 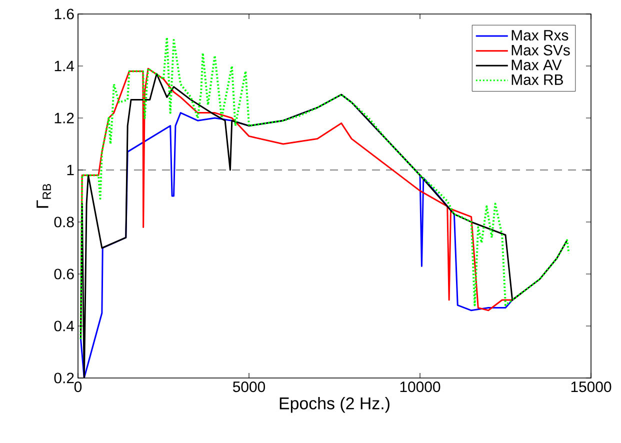 What do you see at coordinates (591, 387) in the screenshot?
I see `x-tick-label: 15000` at bounding box center [591, 387].